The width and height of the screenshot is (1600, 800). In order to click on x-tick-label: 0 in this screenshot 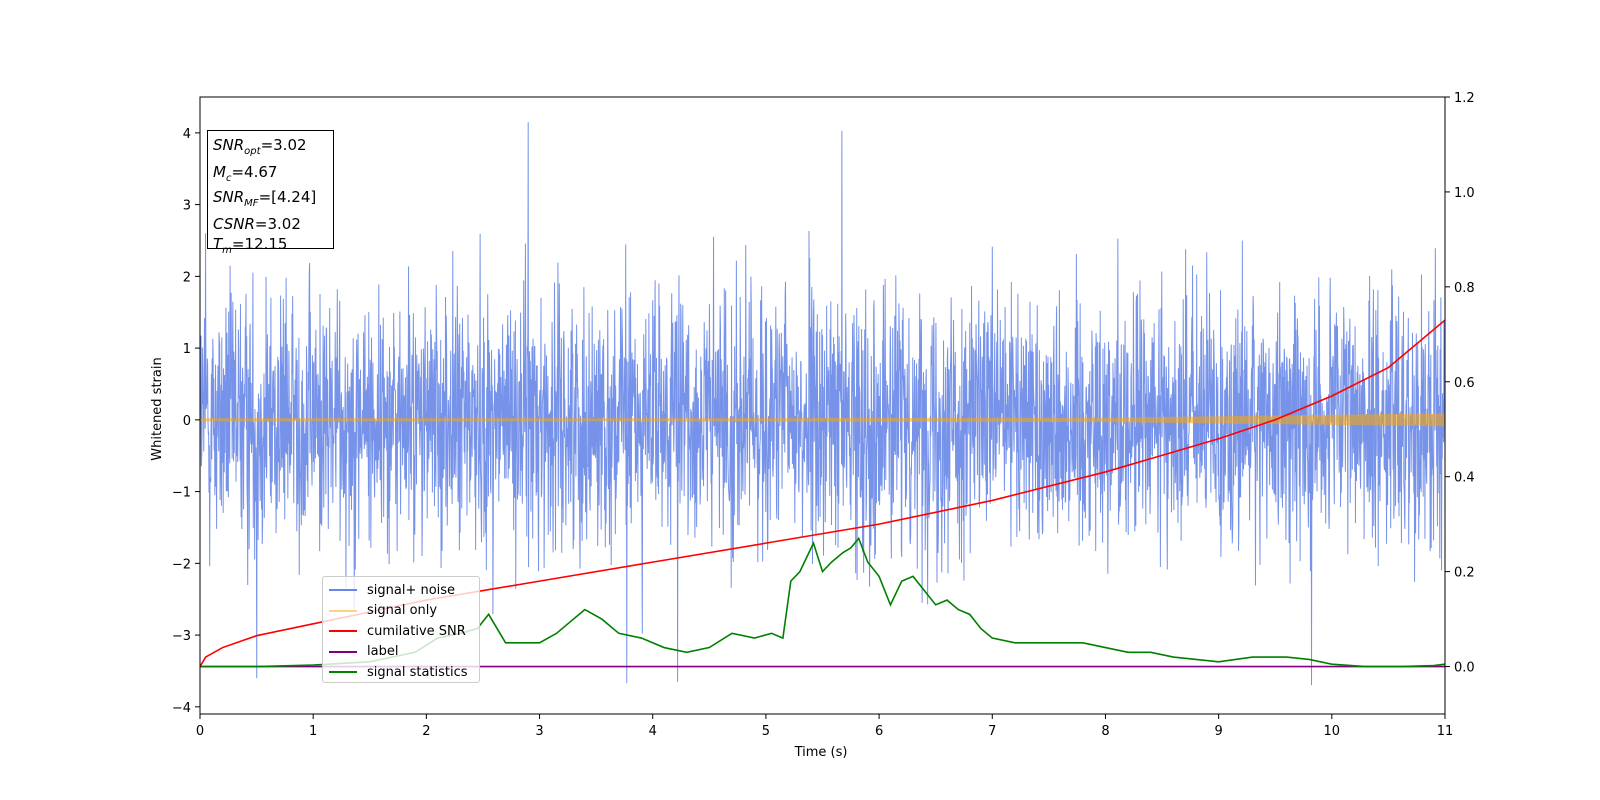, I will do `click(200, 731)`.